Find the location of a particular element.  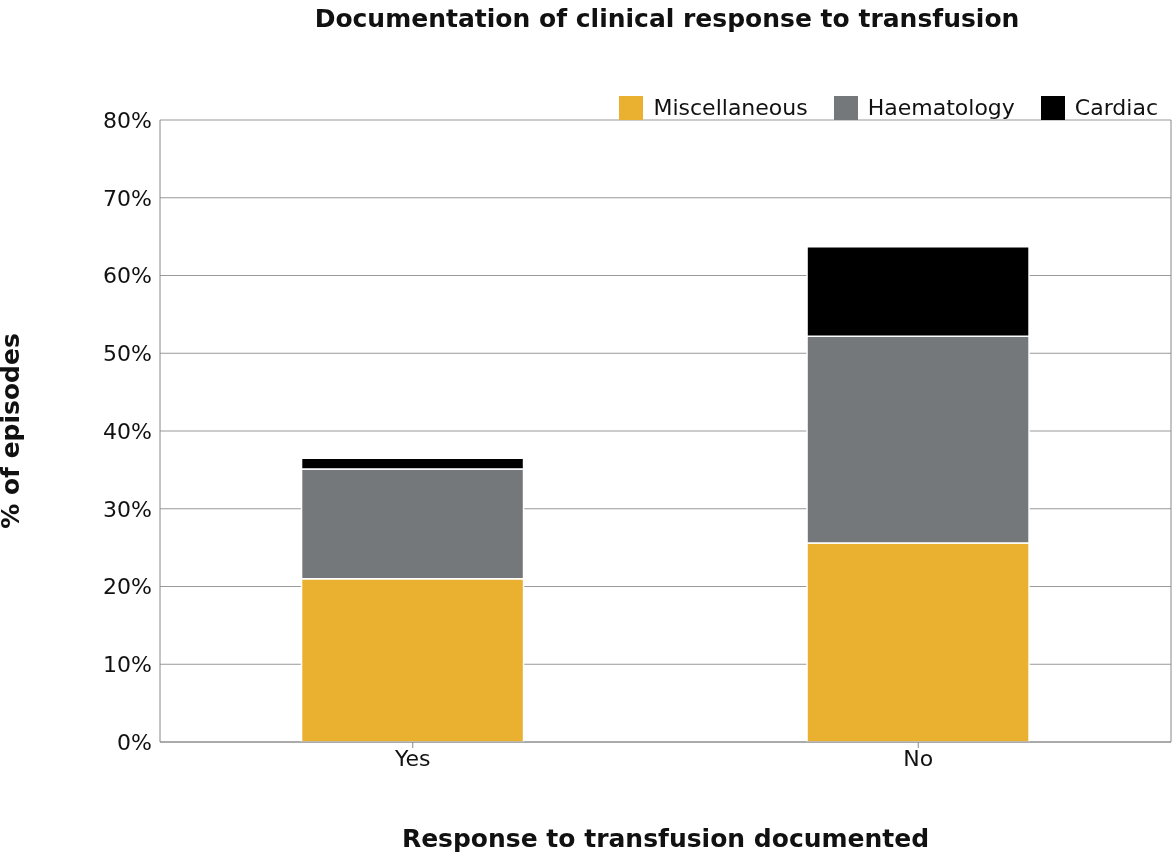

legend-label: Haematology is located at coordinates (941, 107).